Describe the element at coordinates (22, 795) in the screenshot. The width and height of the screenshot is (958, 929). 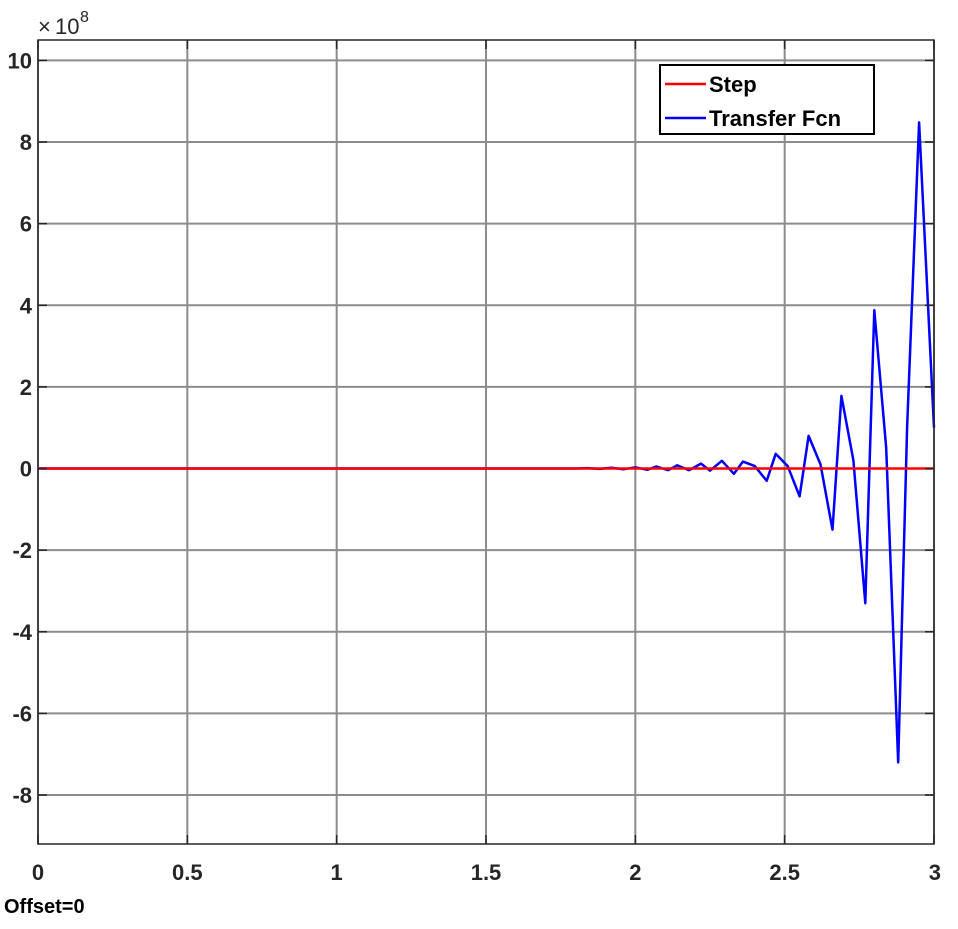
I see `y-tick-label: -8` at that location.